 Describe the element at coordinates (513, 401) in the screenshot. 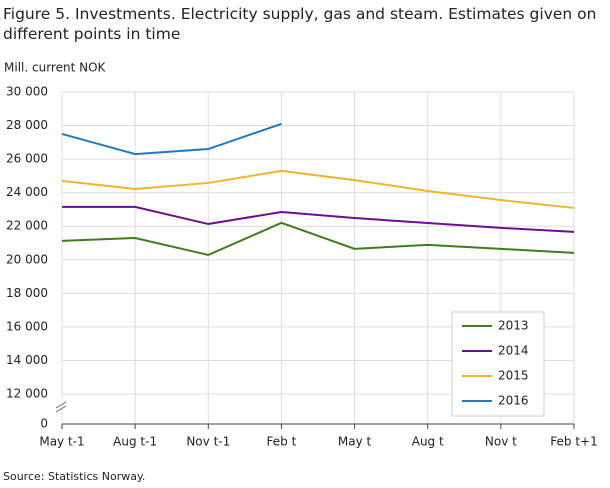

I see `legend-label: 2016` at that location.